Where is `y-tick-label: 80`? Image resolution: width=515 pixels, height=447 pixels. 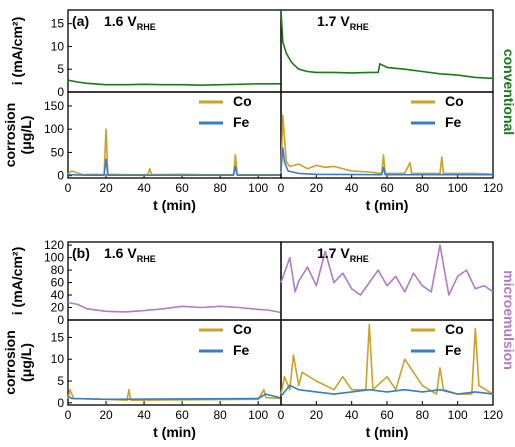
y-tick-label: 80 is located at coordinates (58, 270).